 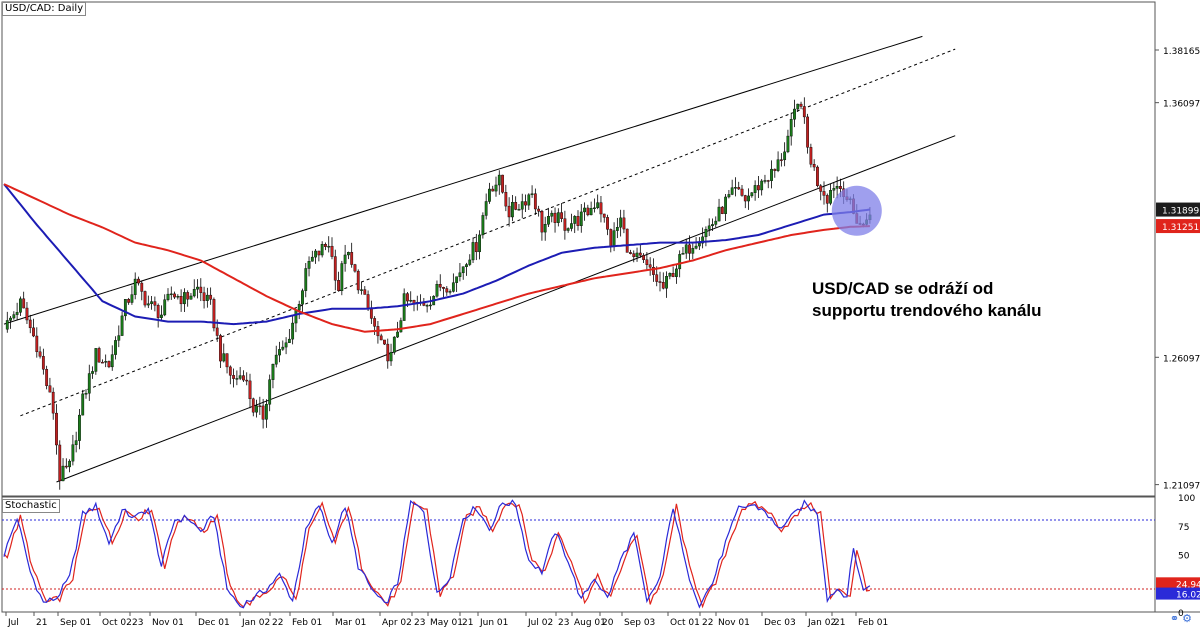 I want to click on stochastic-d-line, so click(x=436, y=554).